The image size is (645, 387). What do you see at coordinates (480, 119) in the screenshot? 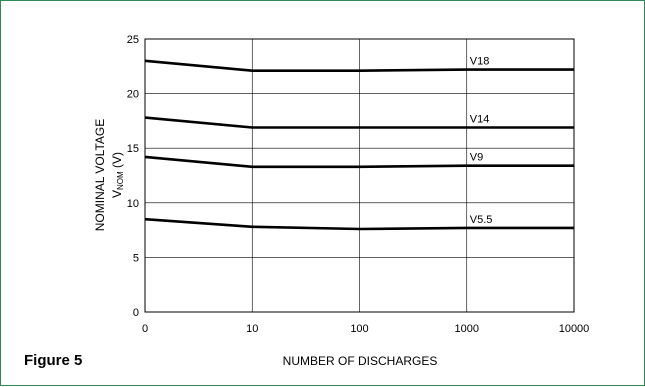
I see `series-label: V14` at bounding box center [480, 119].